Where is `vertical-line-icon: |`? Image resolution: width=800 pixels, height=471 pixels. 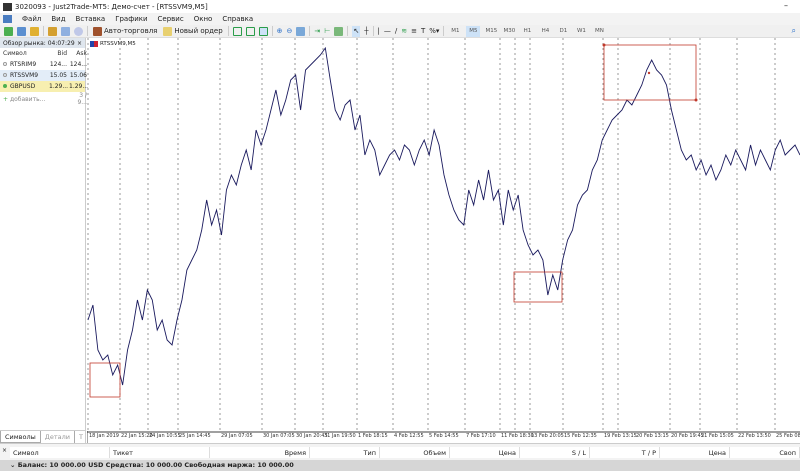 vertical-line-icon: | is located at coordinates (378, 31).